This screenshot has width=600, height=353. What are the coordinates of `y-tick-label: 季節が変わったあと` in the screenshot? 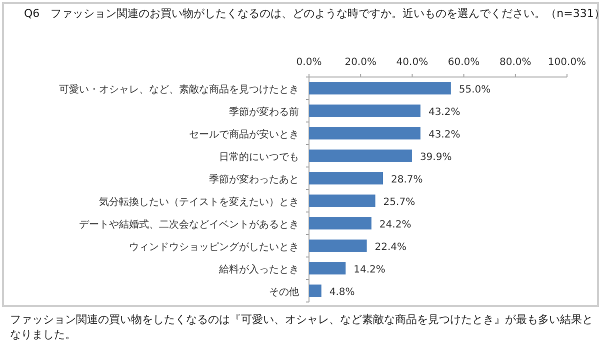 It's located at (254, 179).